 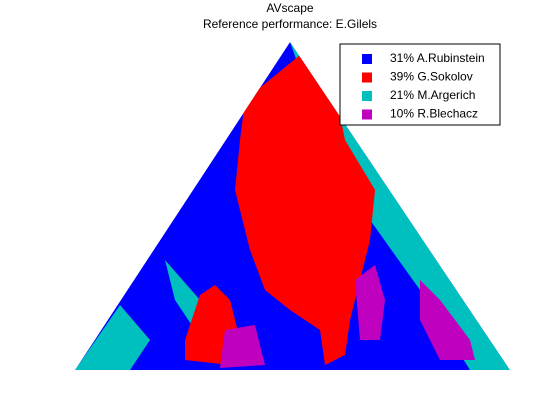 I want to click on legend-label: 10% R.Blechacz, so click(x=434, y=114).